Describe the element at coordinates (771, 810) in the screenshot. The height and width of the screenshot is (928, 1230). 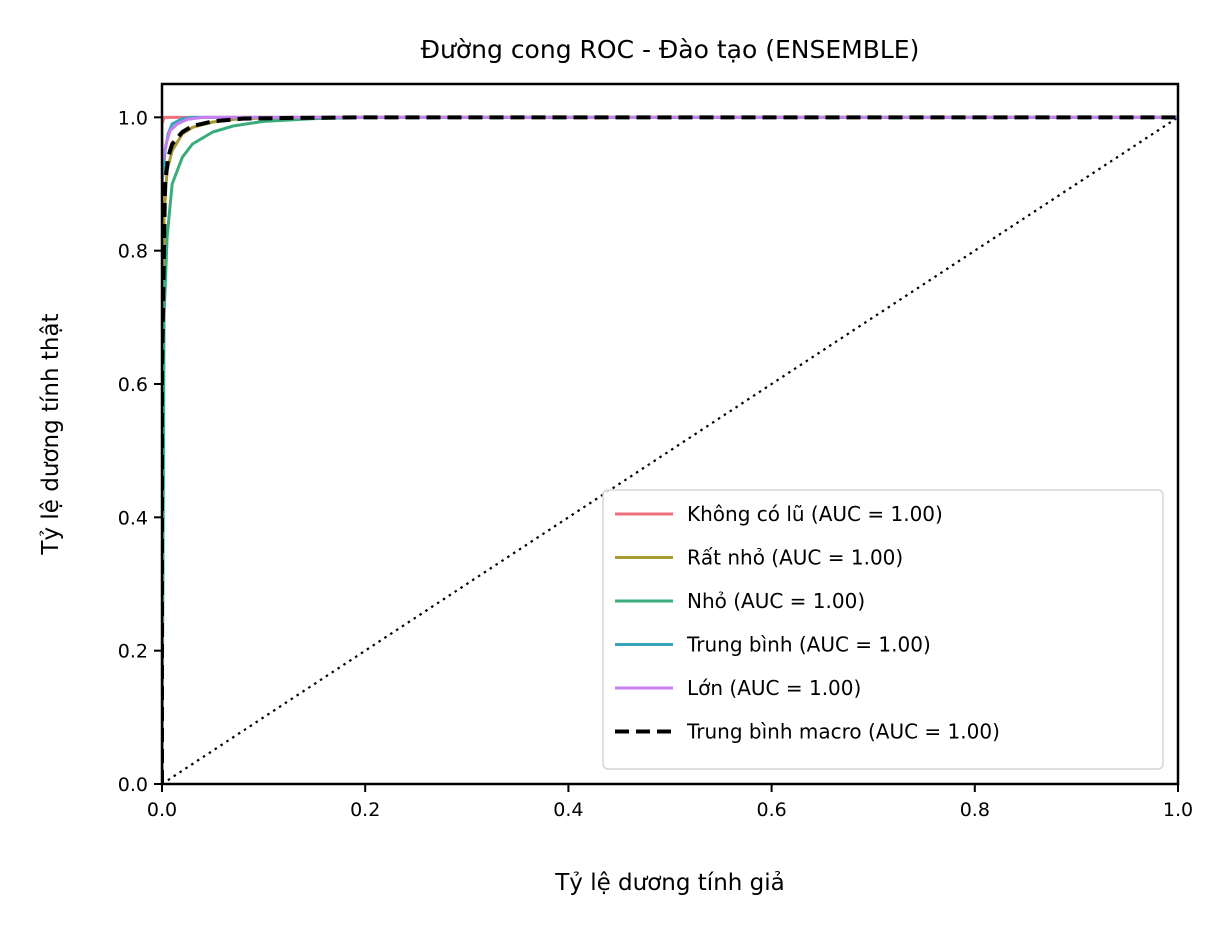
I see `x-tick-label: 0.6` at that location.